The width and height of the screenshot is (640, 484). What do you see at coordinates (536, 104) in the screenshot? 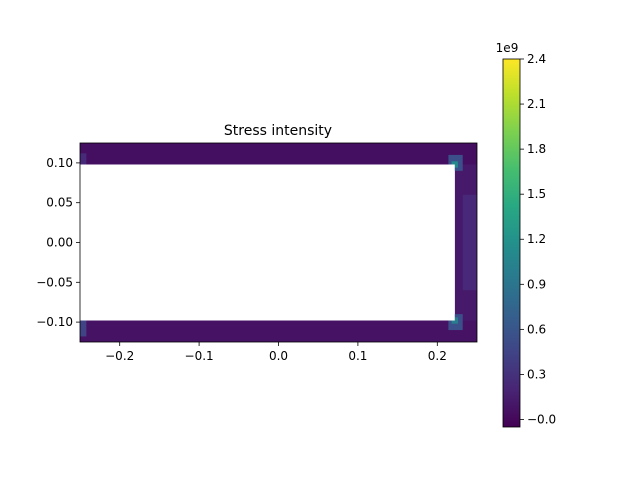
I see `colorbar-tick-label: 2.1` at bounding box center [536, 104].